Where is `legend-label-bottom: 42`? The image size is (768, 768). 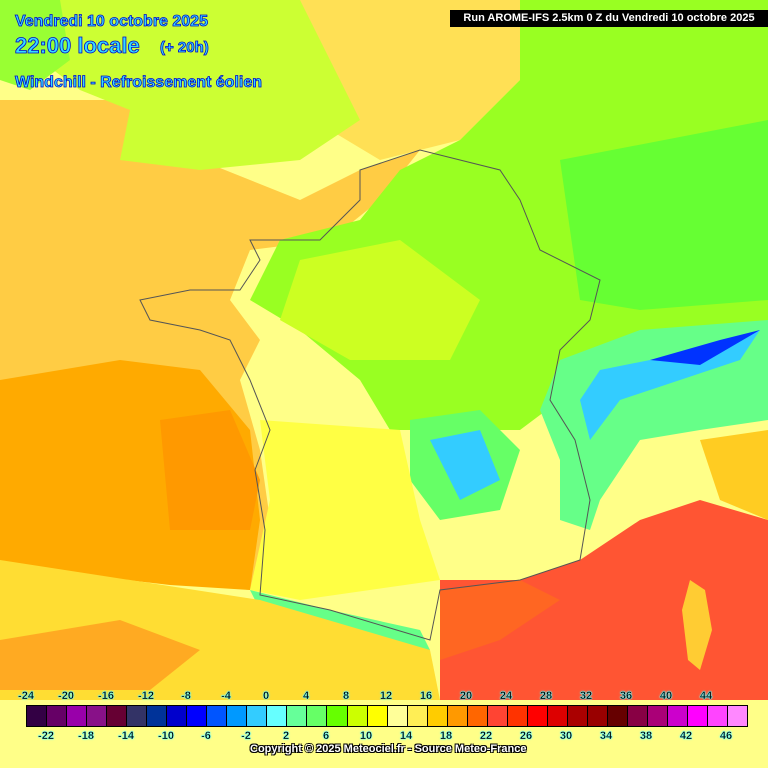 legend-label-bottom: 42 is located at coordinates (686, 736).